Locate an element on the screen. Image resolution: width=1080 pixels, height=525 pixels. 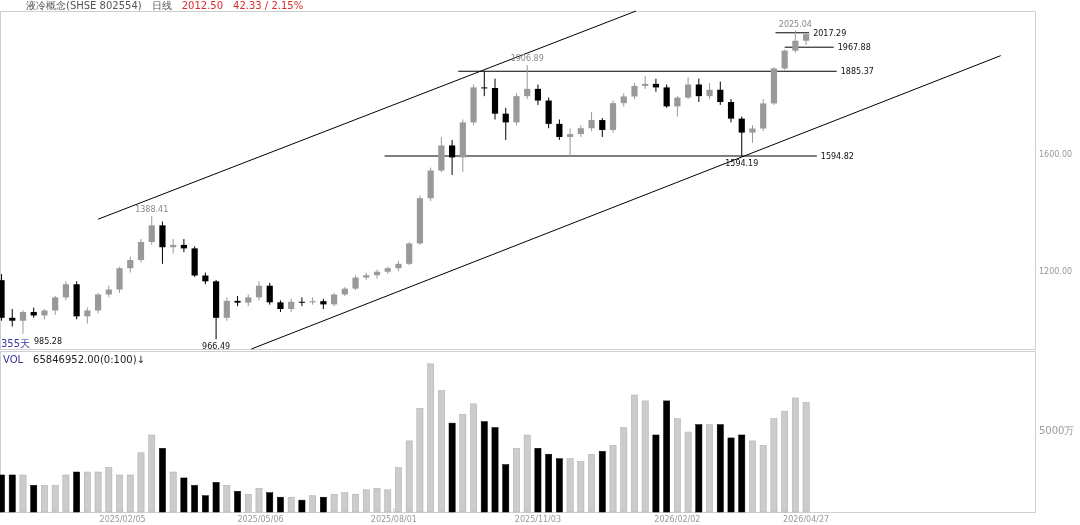
text: 5000万 is located at coordinates (1057, 430).